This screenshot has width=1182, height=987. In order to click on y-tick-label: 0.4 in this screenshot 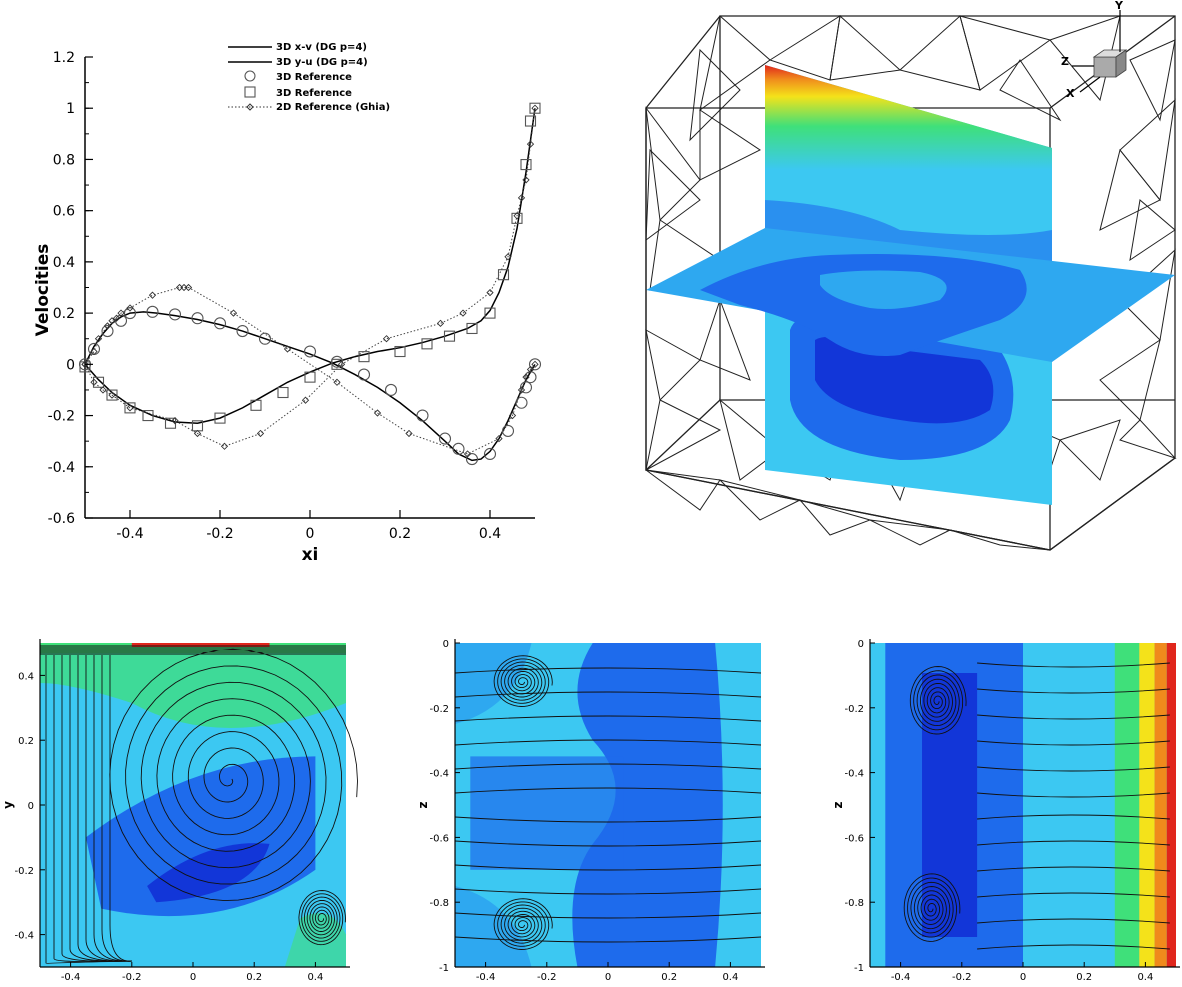, I will do `click(64, 263)`.